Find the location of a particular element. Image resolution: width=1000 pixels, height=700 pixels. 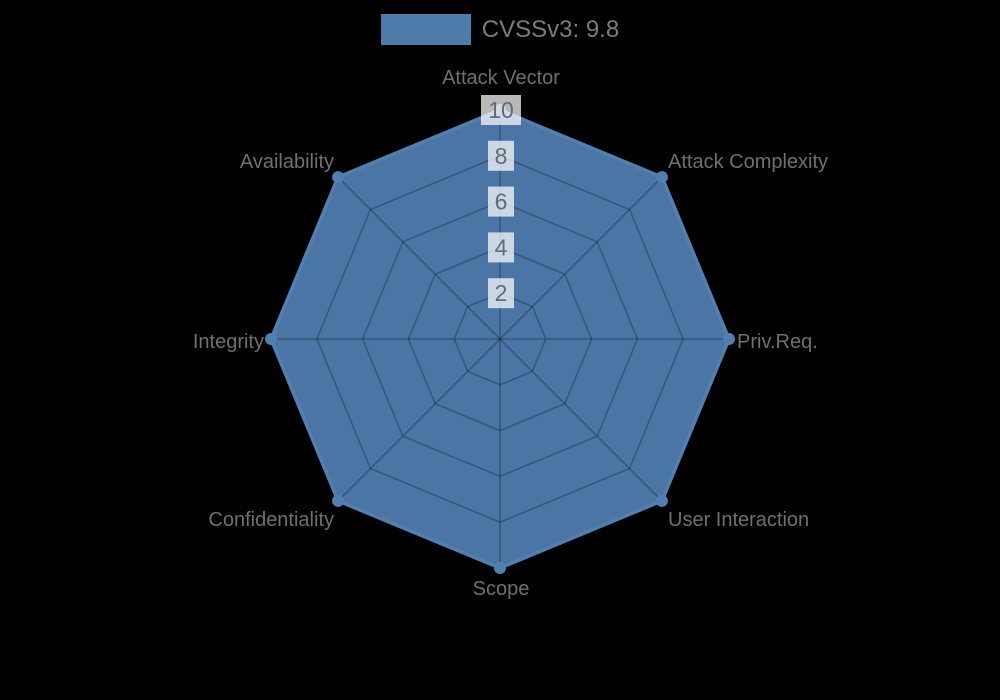

axis-label-confidentiality: Confidentiality is located at coordinates (271, 520).